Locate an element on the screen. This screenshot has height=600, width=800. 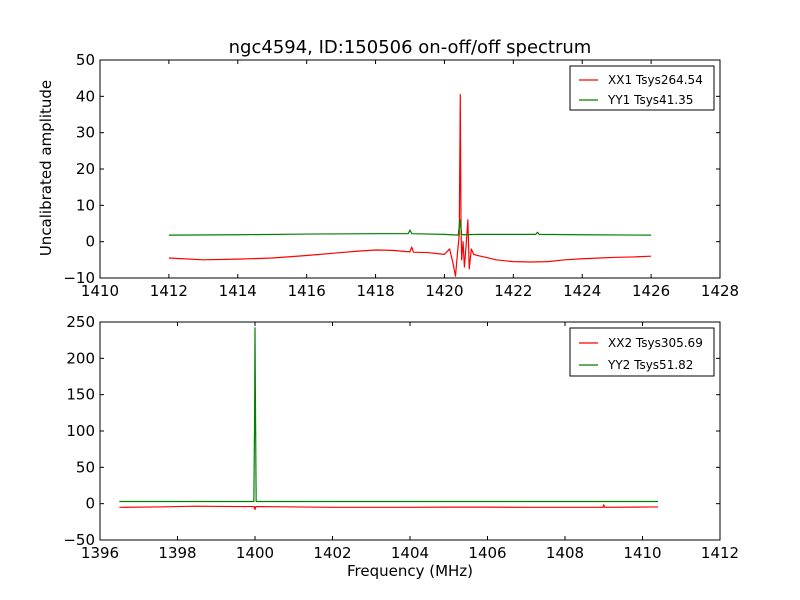
top-legend-box is located at coordinates (642, 88).